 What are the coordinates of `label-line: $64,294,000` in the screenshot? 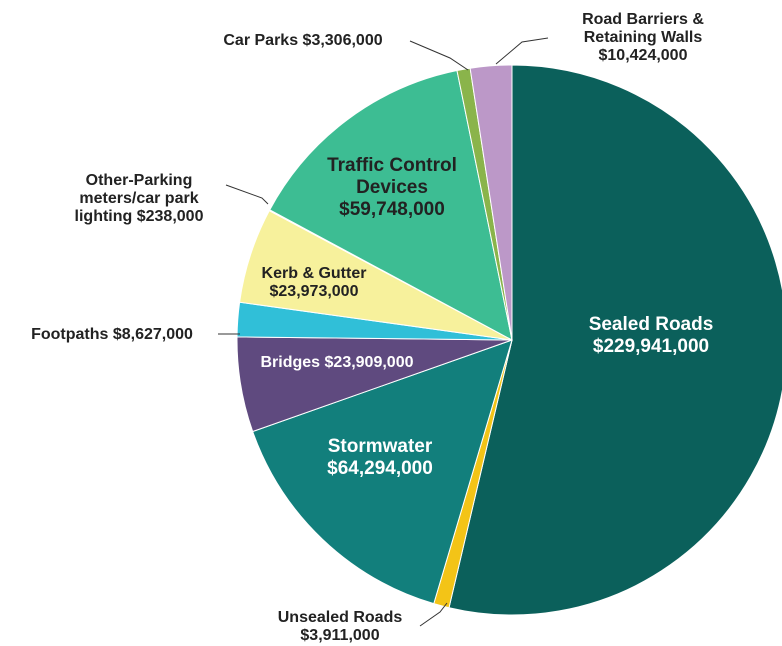 It's located at (380, 468).